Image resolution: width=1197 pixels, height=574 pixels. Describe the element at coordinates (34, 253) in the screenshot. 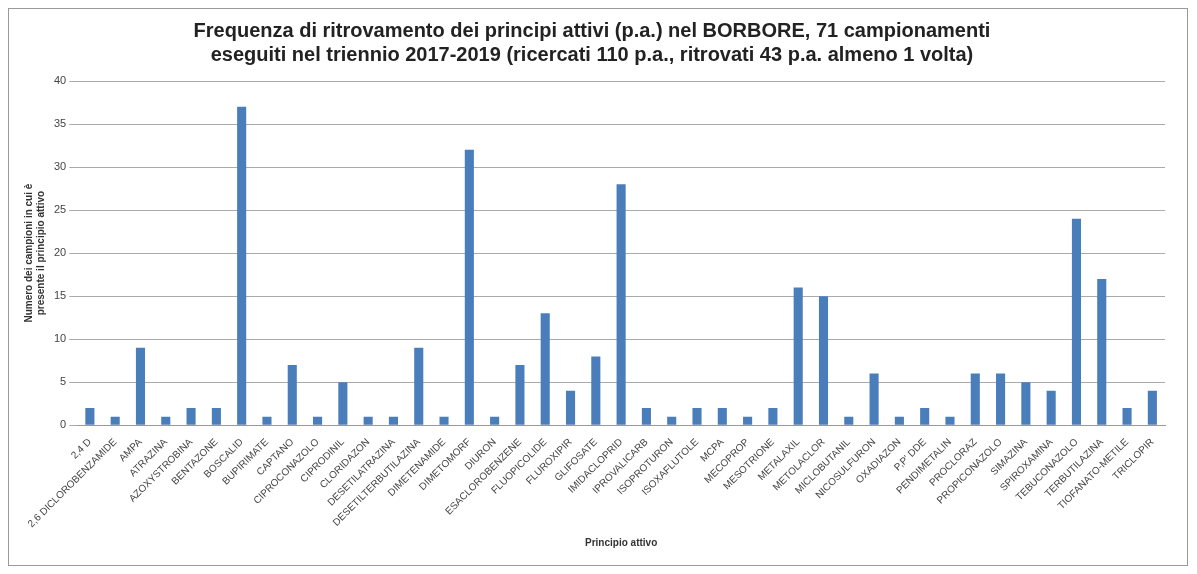

I see `y-axis-title: Numero dei campioni in cui è presente il principio attivo` at that location.